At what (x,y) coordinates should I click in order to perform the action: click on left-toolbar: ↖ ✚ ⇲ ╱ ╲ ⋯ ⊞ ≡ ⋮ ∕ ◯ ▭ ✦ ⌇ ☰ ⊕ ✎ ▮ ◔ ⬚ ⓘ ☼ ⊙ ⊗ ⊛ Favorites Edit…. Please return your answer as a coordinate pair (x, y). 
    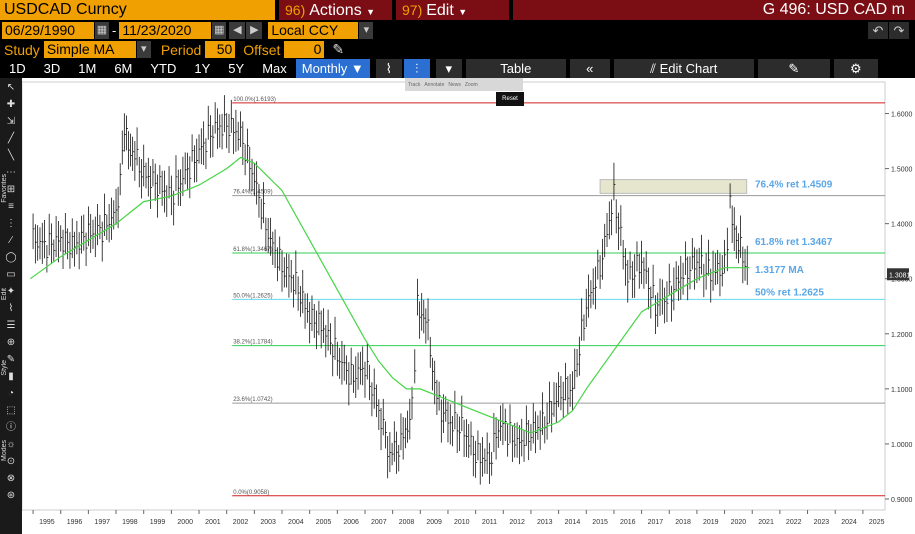
    Looking at the image, I should click on (11, 306).